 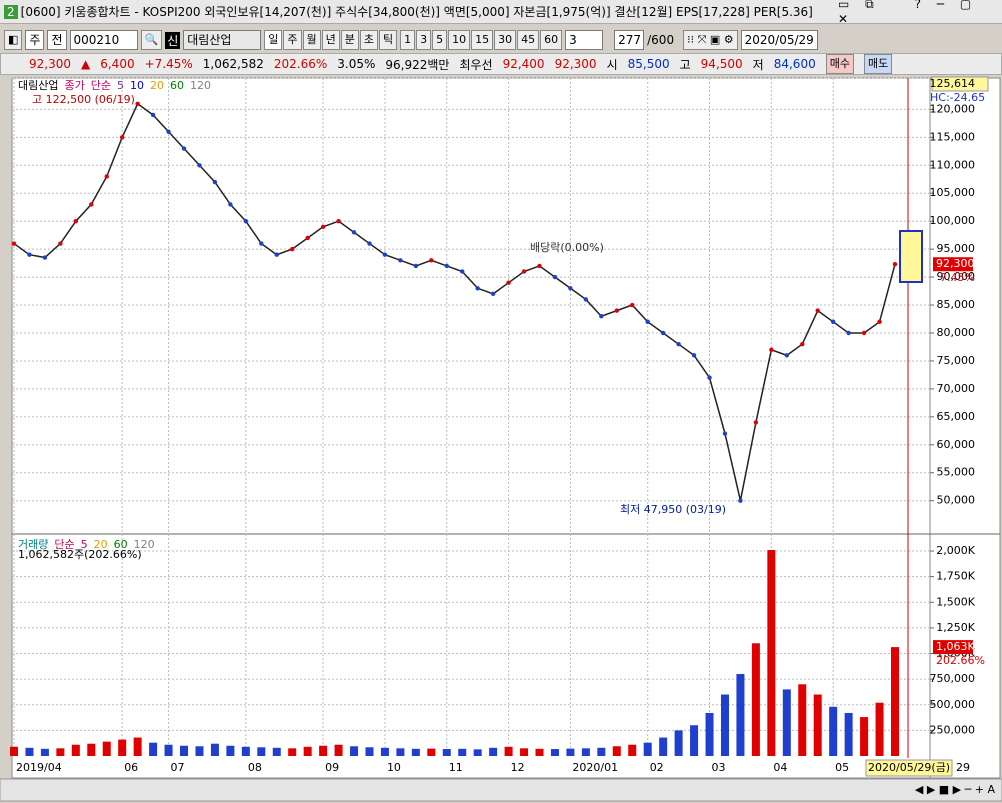 I want to click on period-button: 틱, so click(x=388, y=40).